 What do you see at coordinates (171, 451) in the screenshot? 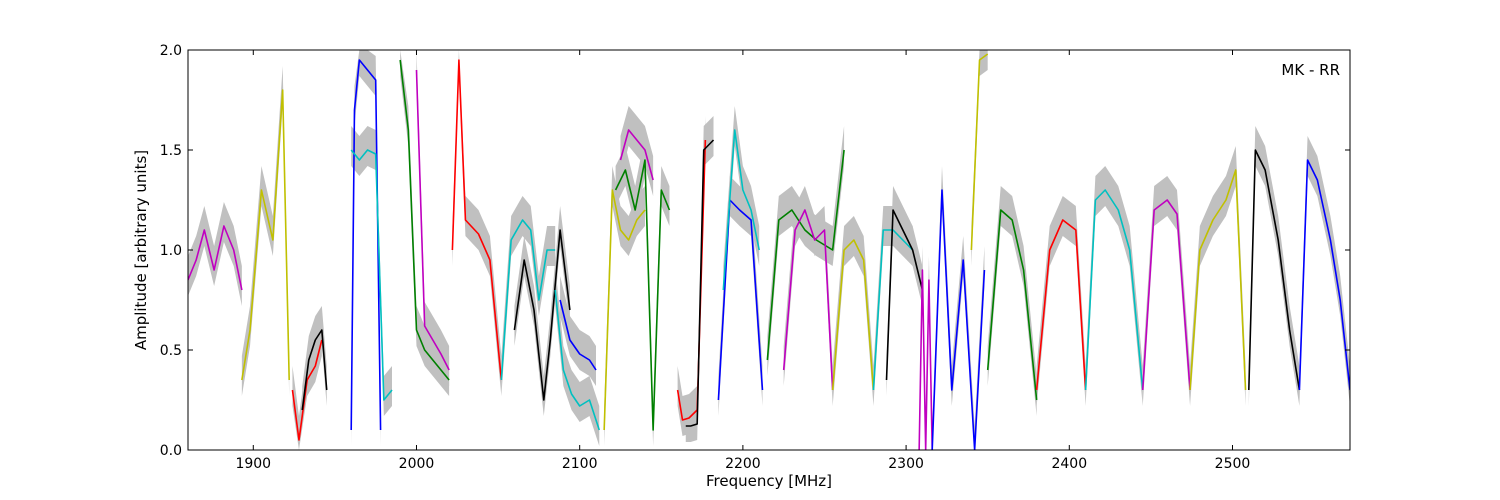
I see `y-tick-label: 0.0` at bounding box center [171, 451].